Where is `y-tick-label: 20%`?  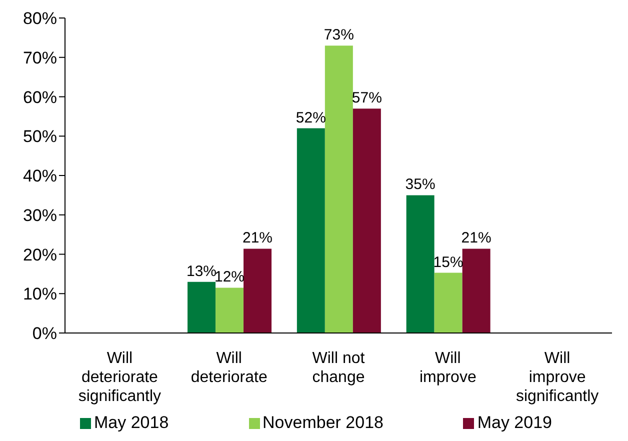
y-tick-label: 20% is located at coordinates (39, 254).